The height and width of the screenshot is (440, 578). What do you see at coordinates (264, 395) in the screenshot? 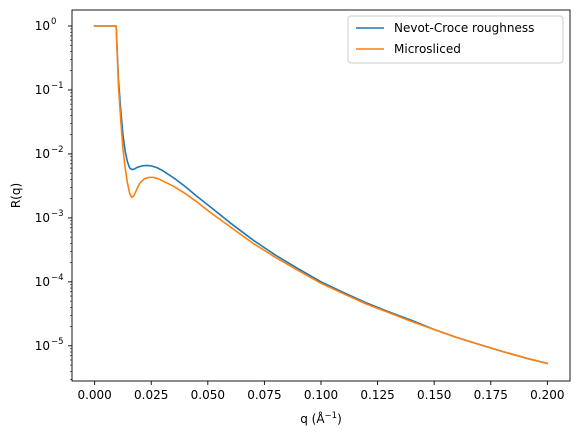
I see `x-tick-label: 0.075` at bounding box center [264, 395].